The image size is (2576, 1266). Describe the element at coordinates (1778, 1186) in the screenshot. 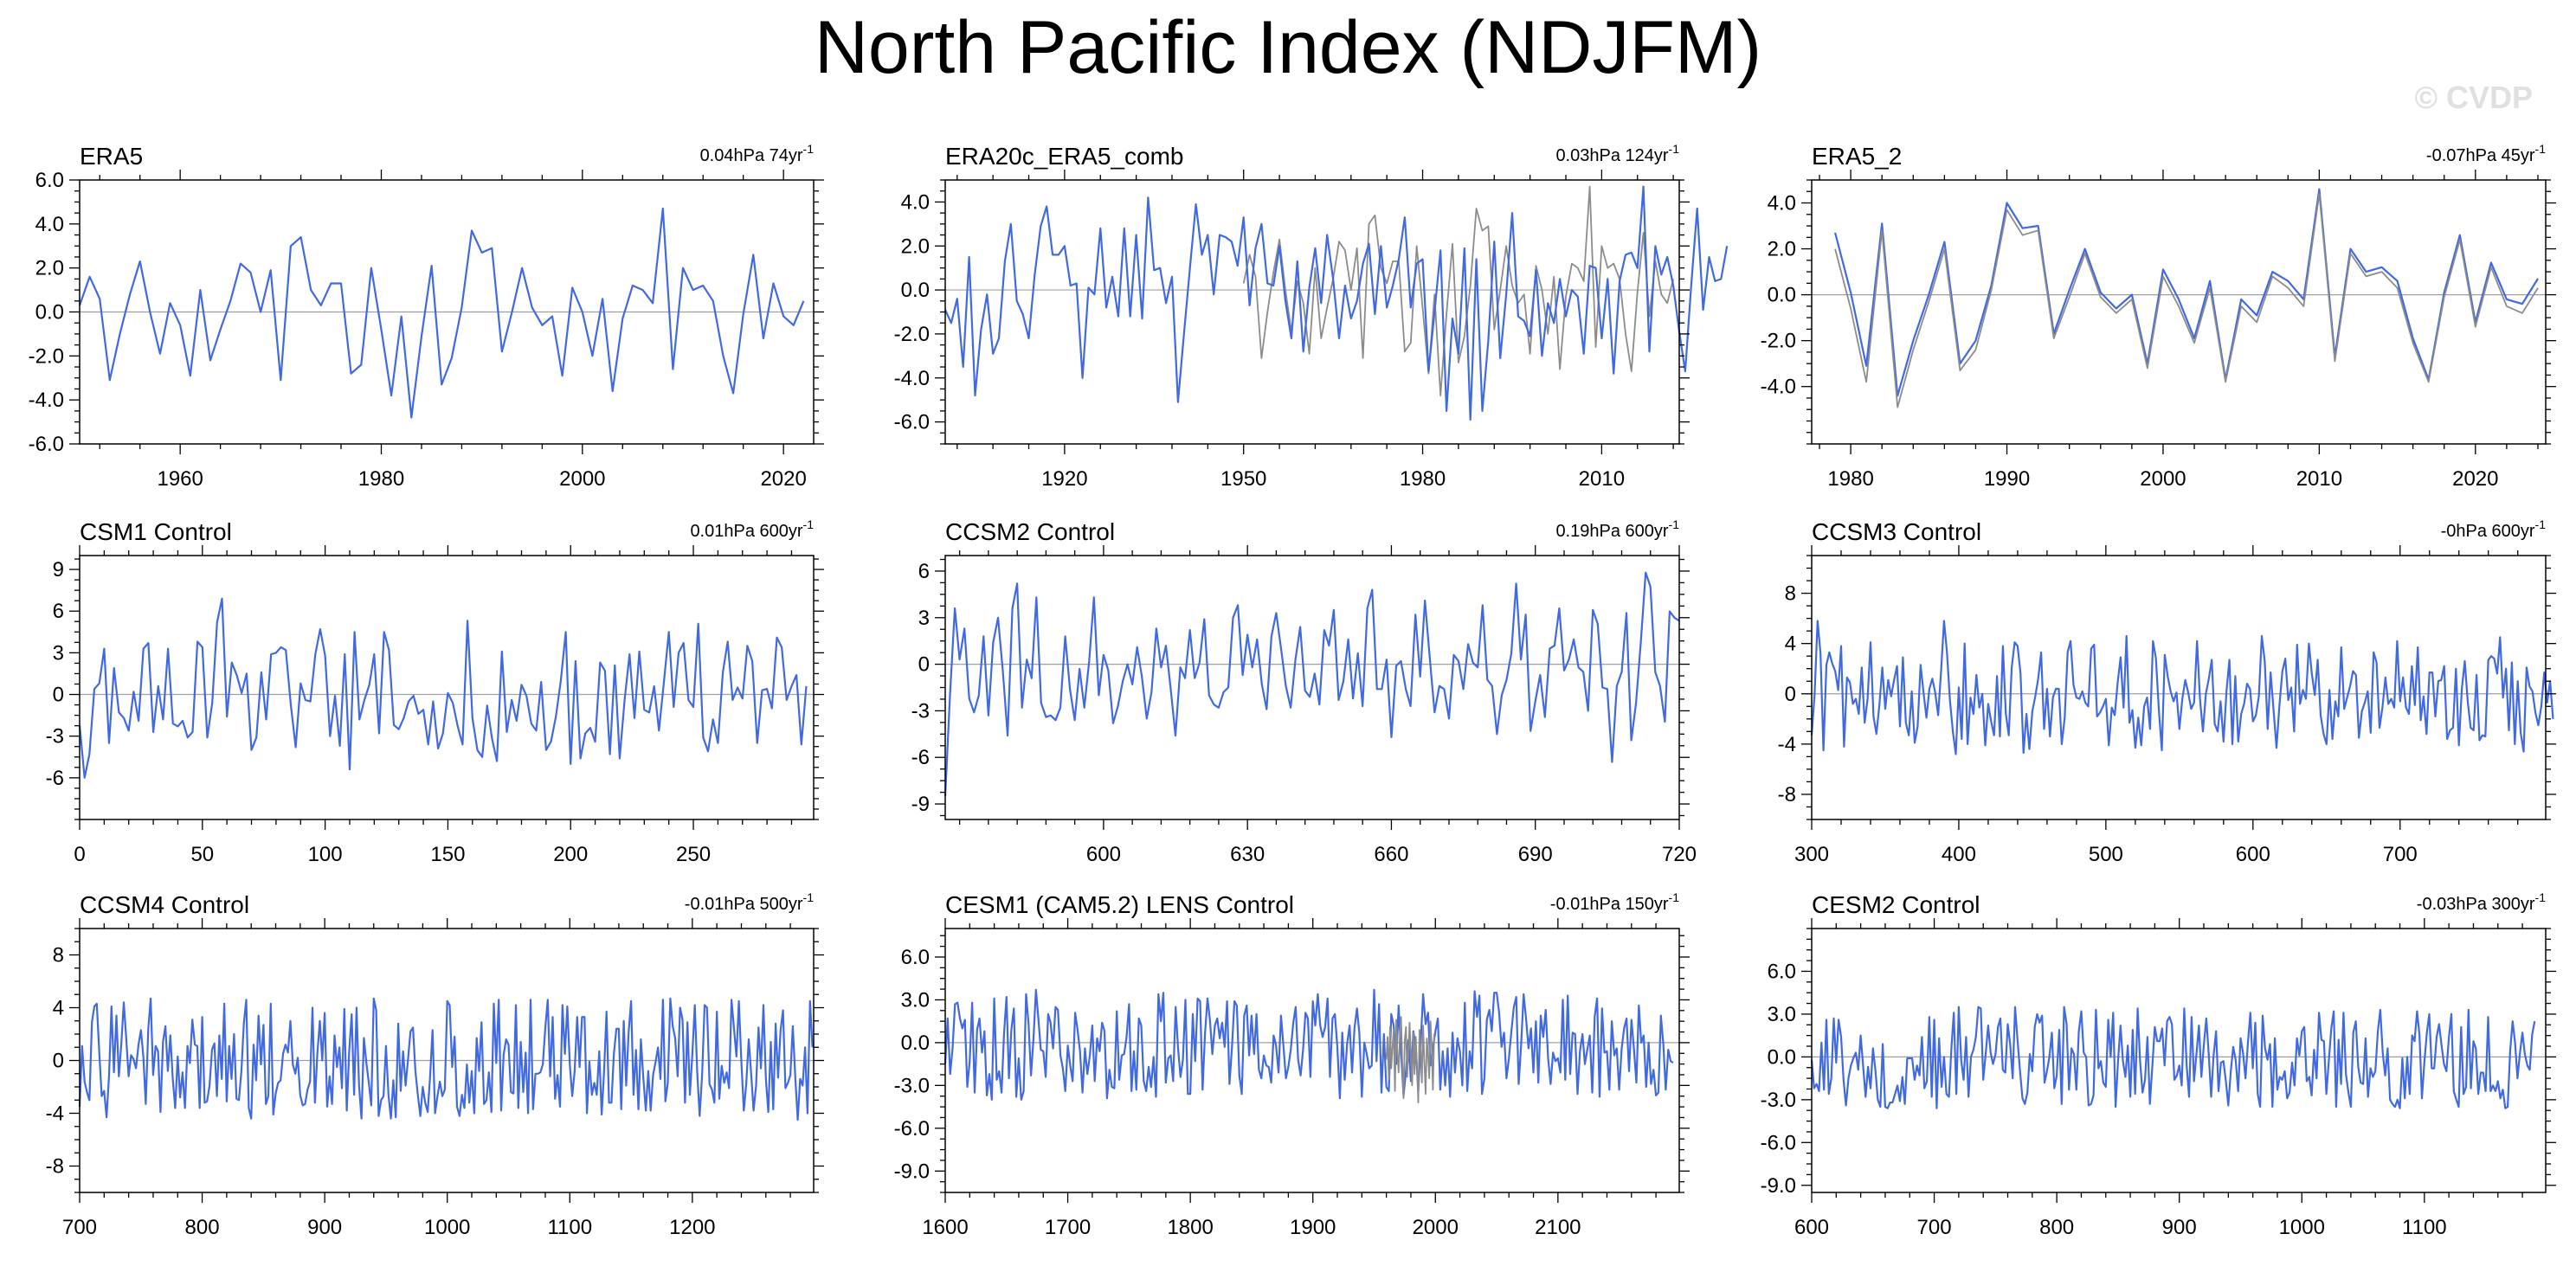

I see `y-tick-label: -9.0` at that location.